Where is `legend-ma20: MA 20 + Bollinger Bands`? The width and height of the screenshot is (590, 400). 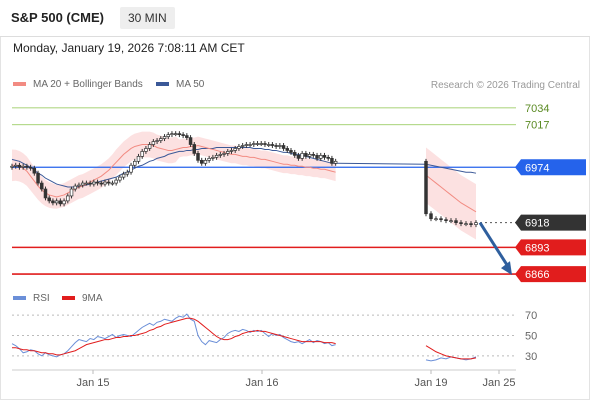 legend-ma20: MA 20 + Bollinger Bands is located at coordinates (78, 84).